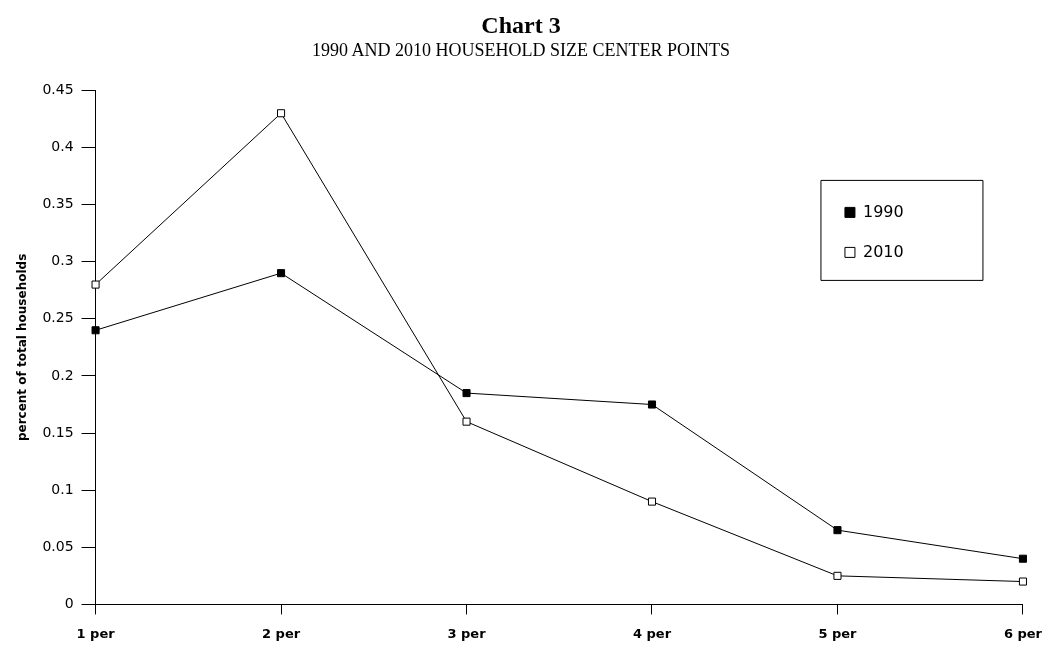 The width and height of the screenshot is (1062, 662). What do you see at coordinates (62, 260) in the screenshot?
I see `y-tick-label: 0.3` at bounding box center [62, 260].